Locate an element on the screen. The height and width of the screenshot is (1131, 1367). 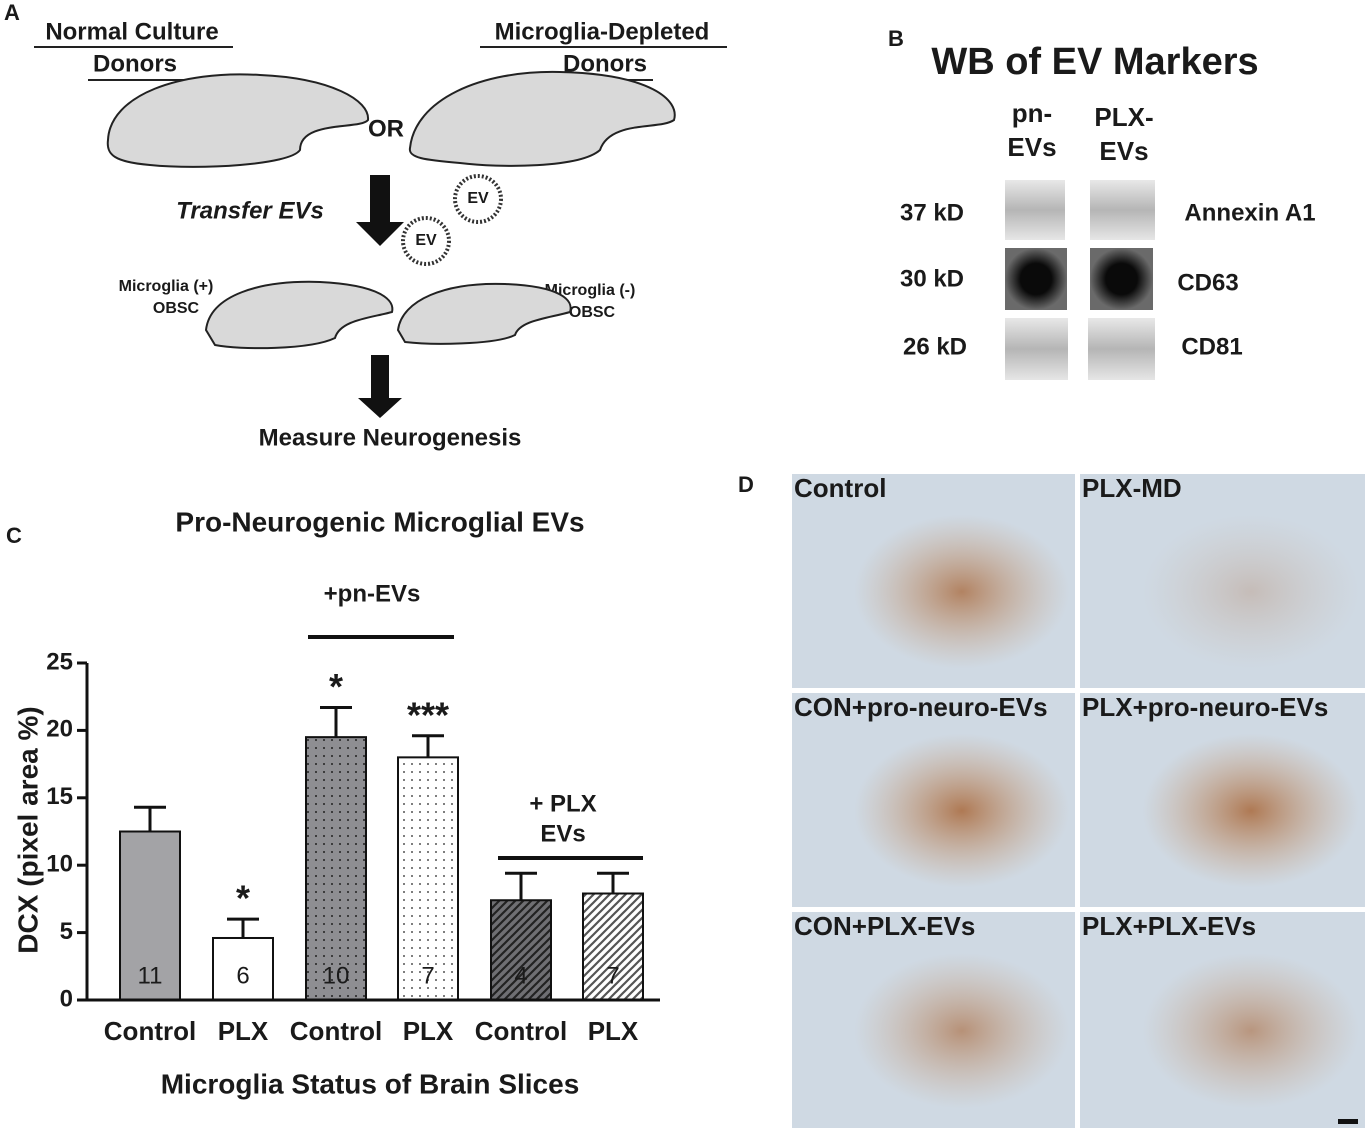
y-tick-label: 15 is located at coordinates (59, 796).